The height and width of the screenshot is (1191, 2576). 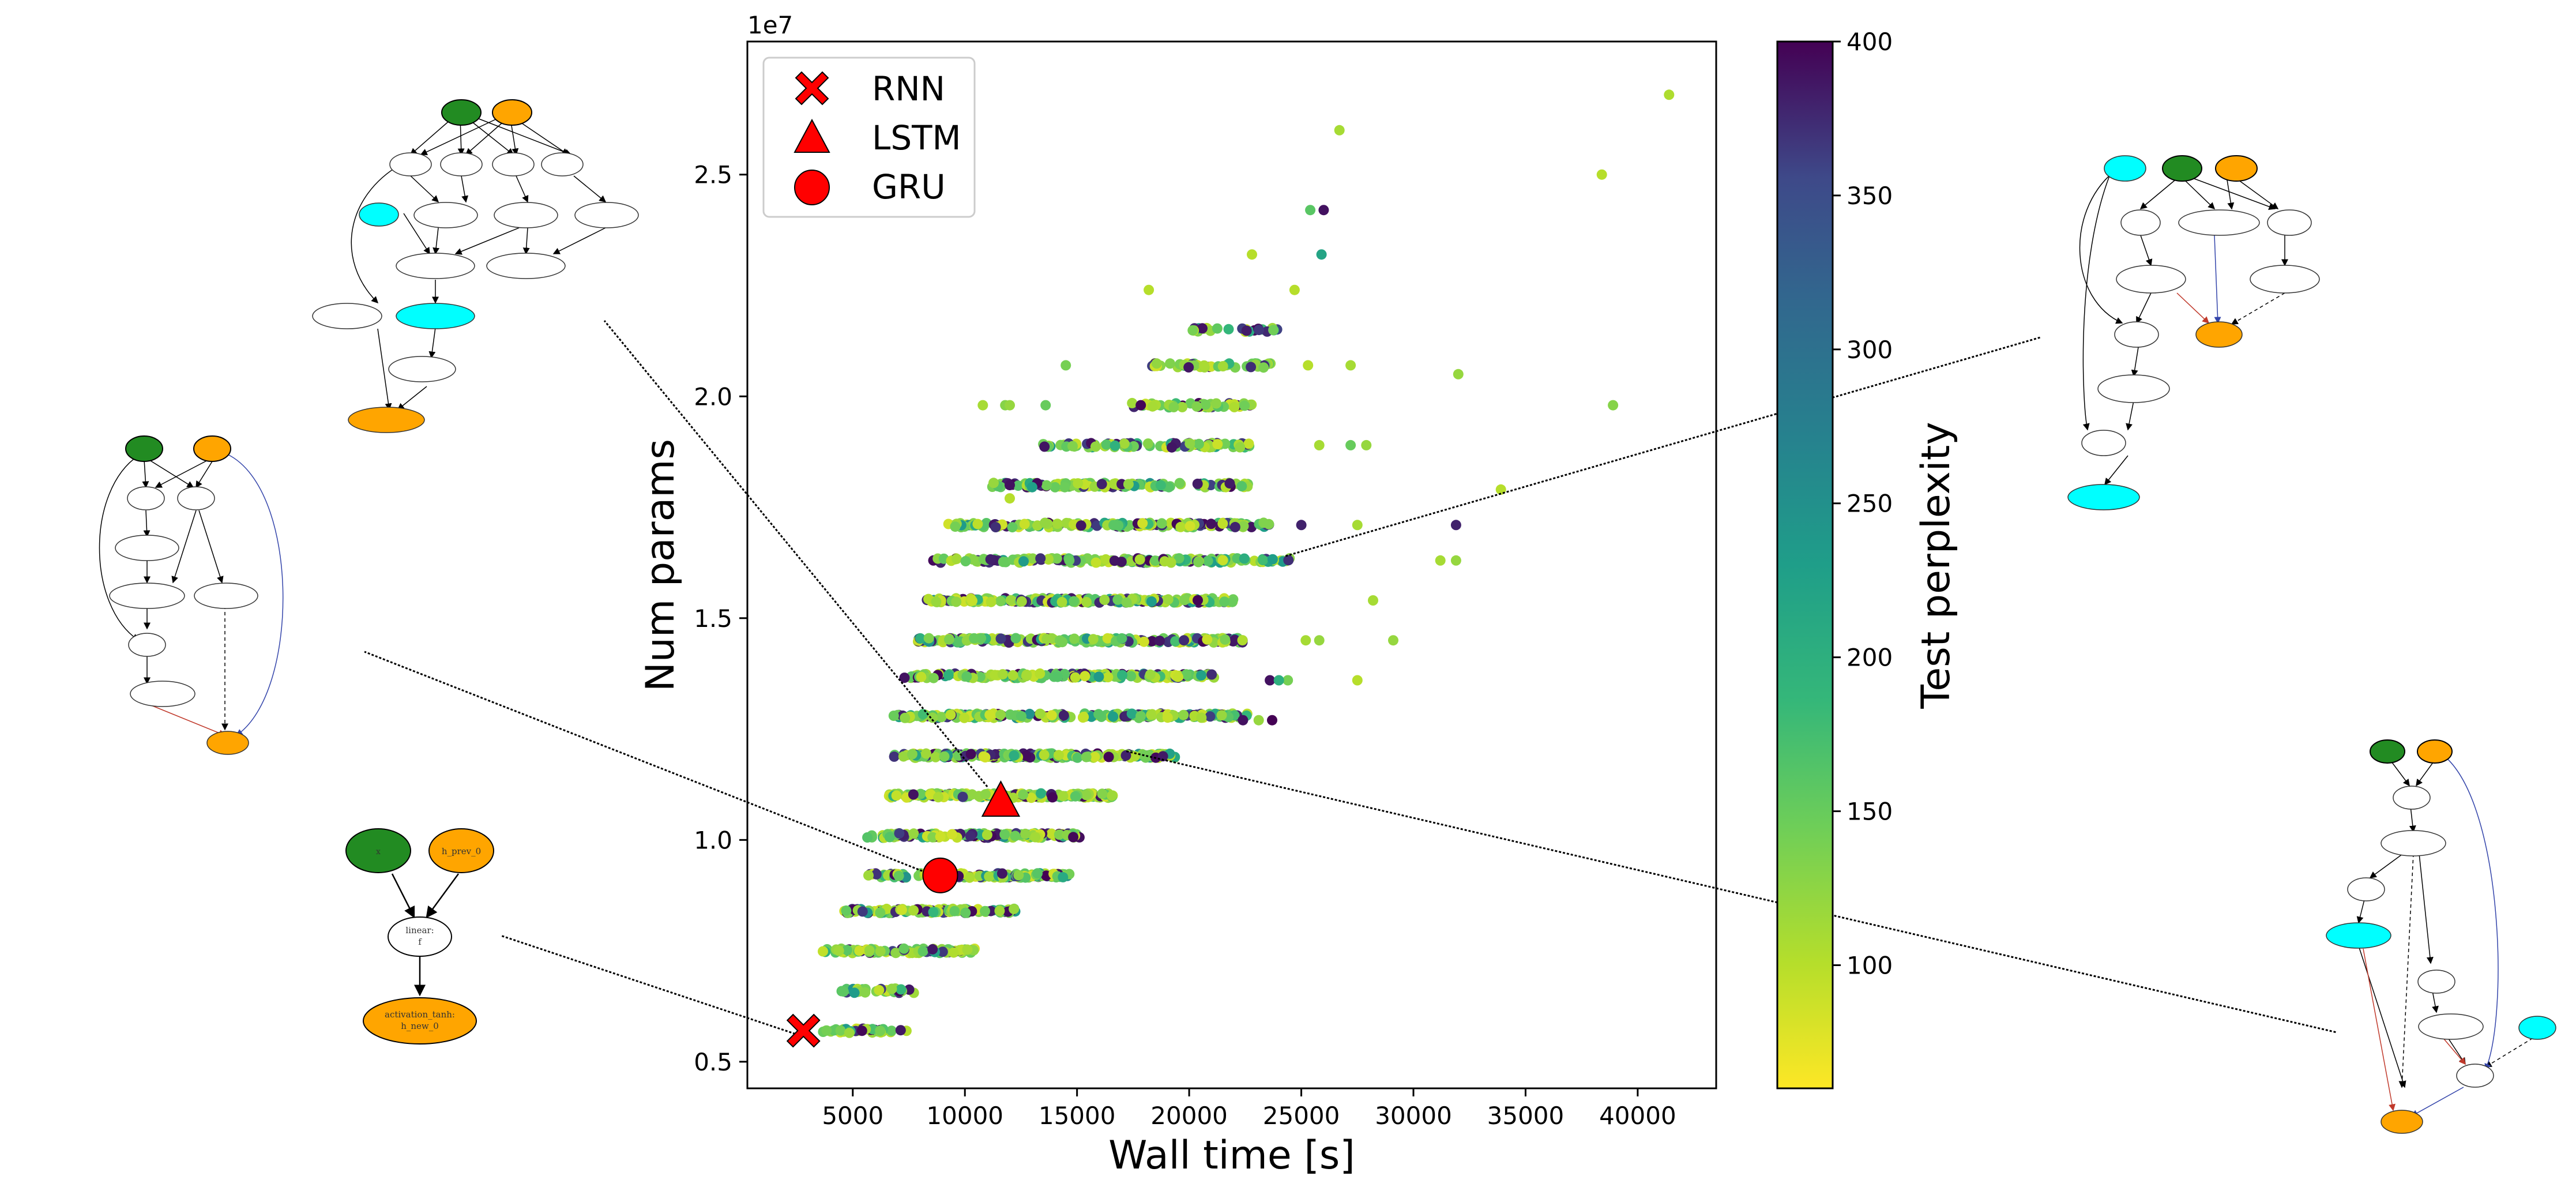 What do you see at coordinates (909, 186) in the screenshot?
I see `legend-label-gru: GRU` at bounding box center [909, 186].